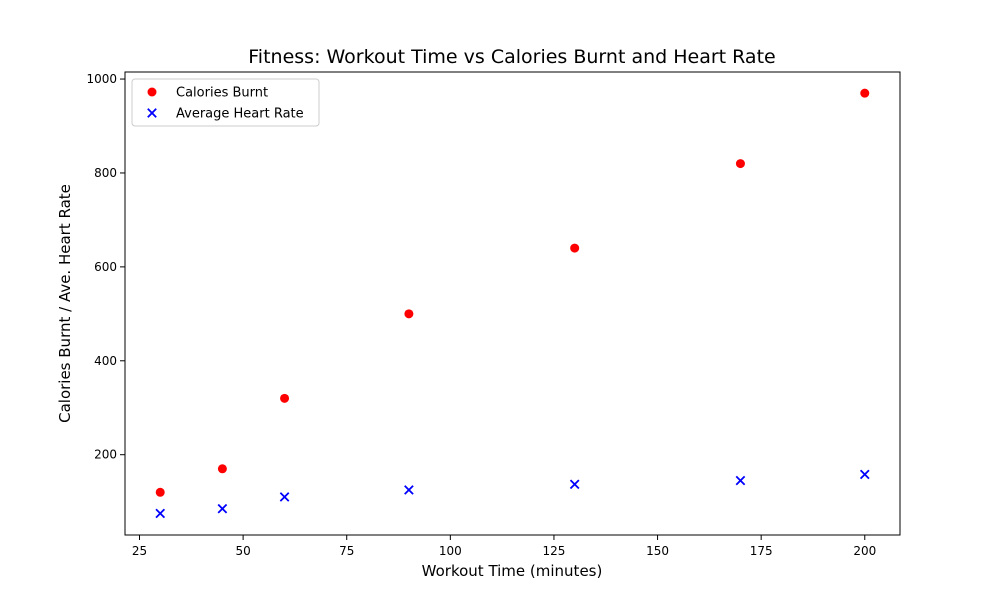 This screenshot has height=604, width=1000. Describe the element at coordinates (101, 79) in the screenshot. I see `y-tick-label: 1000` at that location.